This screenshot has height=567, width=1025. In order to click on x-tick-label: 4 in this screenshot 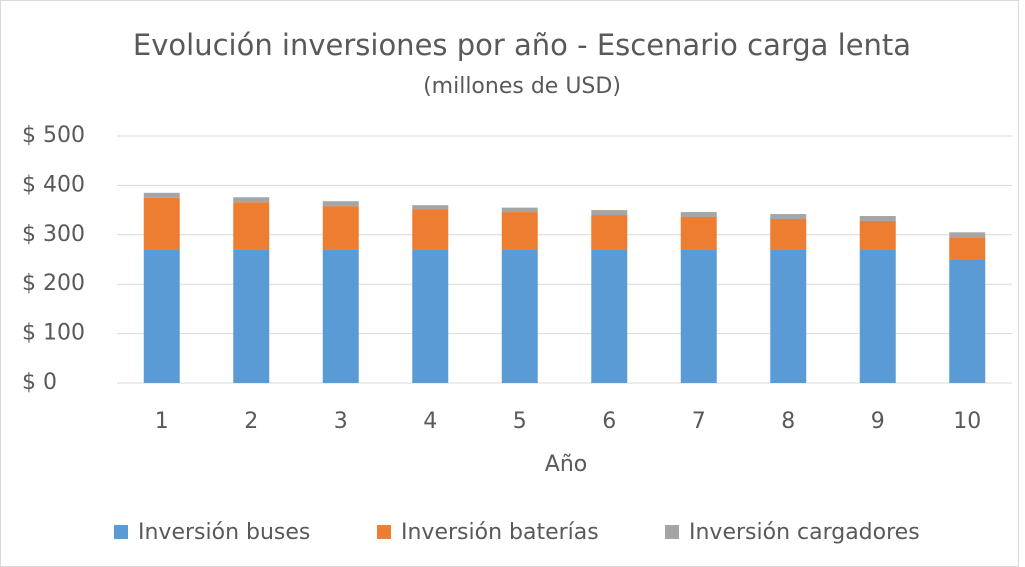, I will do `click(430, 421)`.